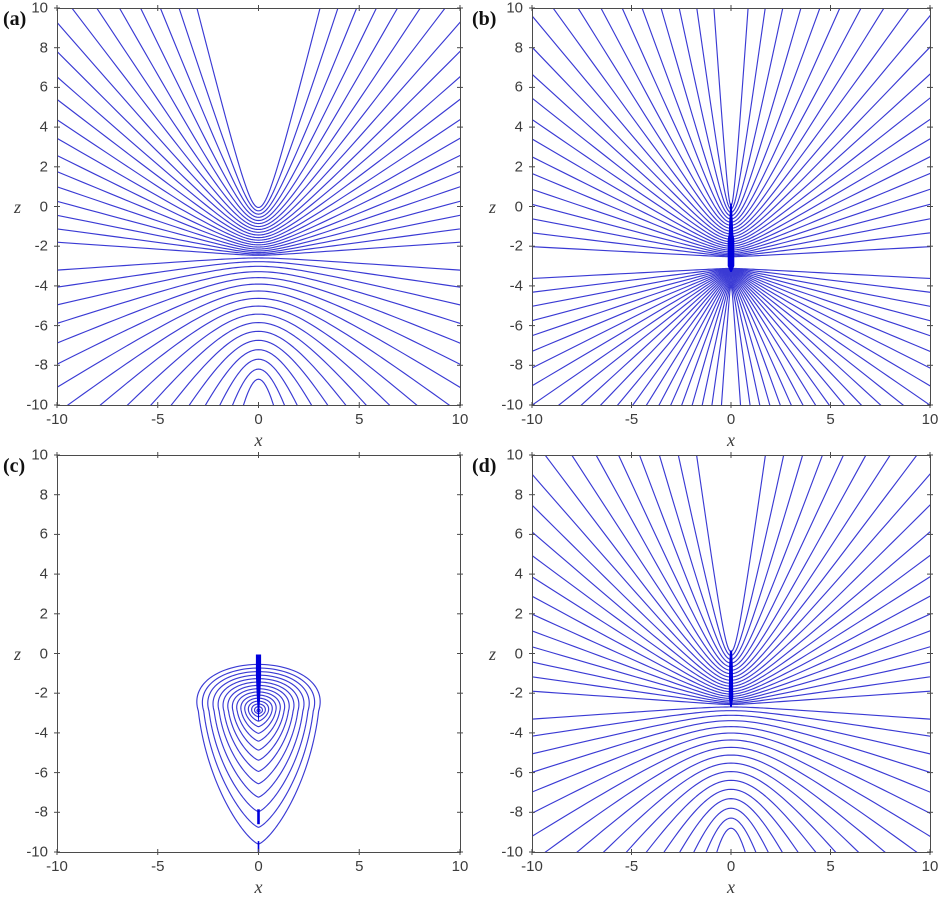 This screenshot has width=941, height=898. What do you see at coordinates (258, 753) in the screenshot?
I see `electrode-segment-c` at bounding box center [258, 753].